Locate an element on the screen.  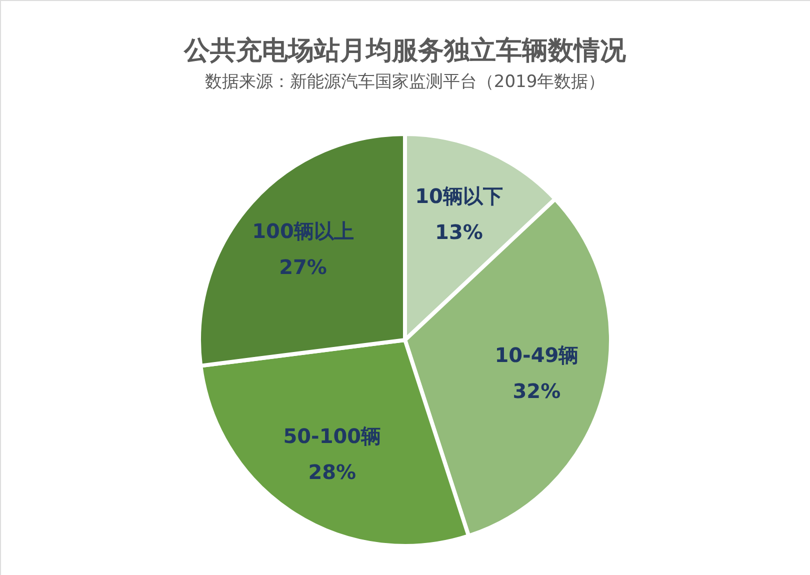
data-label: 13% is located at coordinates (459, 232).